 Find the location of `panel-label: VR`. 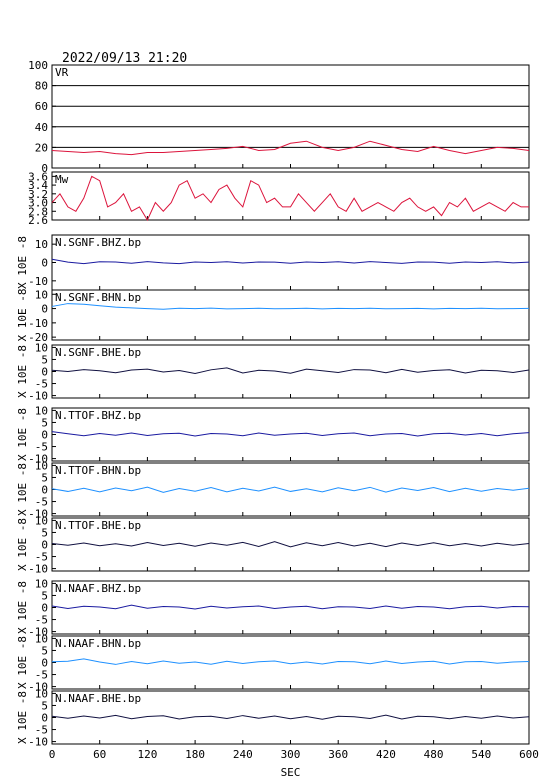

panel-label: VR is located at coordinates (62, 72).